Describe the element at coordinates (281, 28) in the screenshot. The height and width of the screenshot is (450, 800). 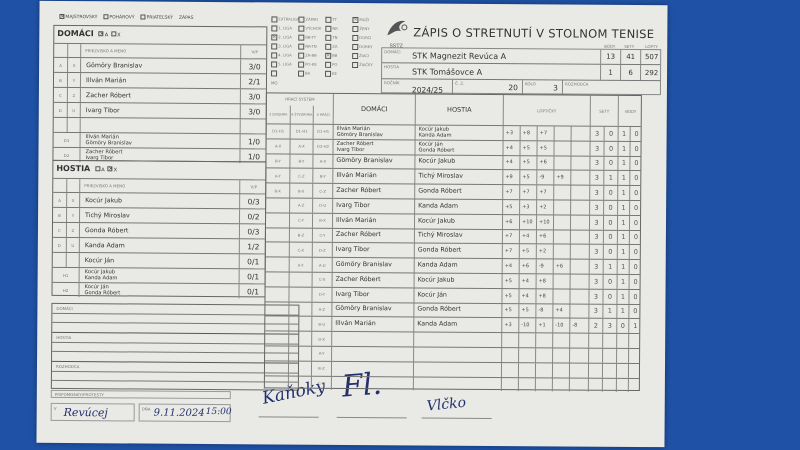
I see `league-option: 1. LIGA` at that location.